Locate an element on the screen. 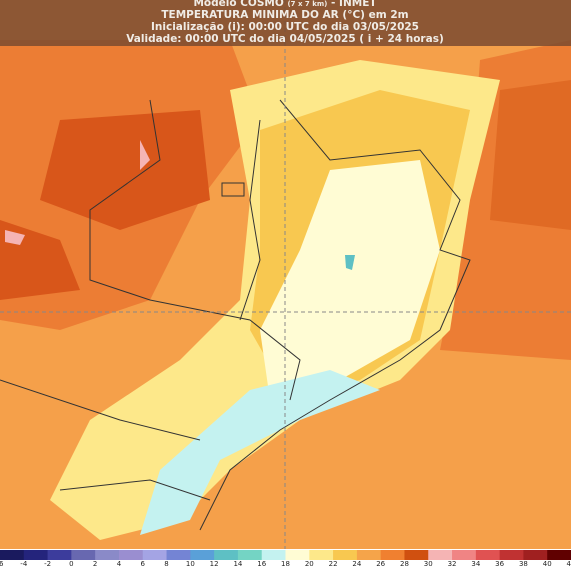  colorbar-label: 28 is located at coordinates (404, 563).